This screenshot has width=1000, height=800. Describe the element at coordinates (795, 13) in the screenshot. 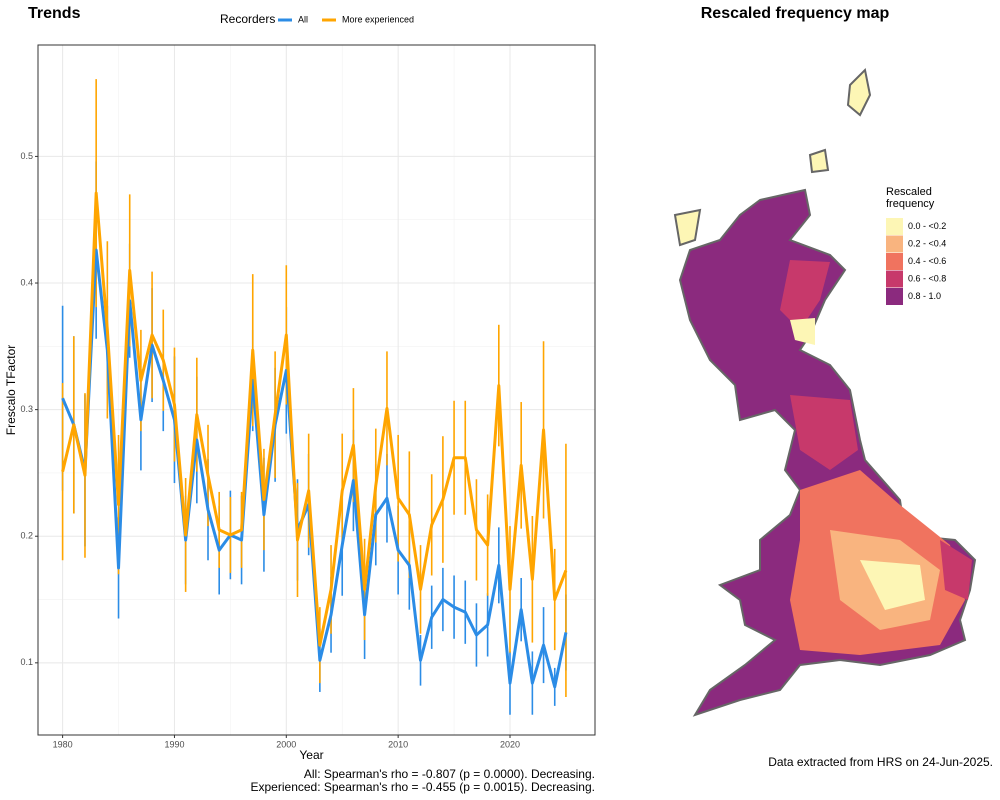

I see `map-title: Rescaled frequency map` at that location.